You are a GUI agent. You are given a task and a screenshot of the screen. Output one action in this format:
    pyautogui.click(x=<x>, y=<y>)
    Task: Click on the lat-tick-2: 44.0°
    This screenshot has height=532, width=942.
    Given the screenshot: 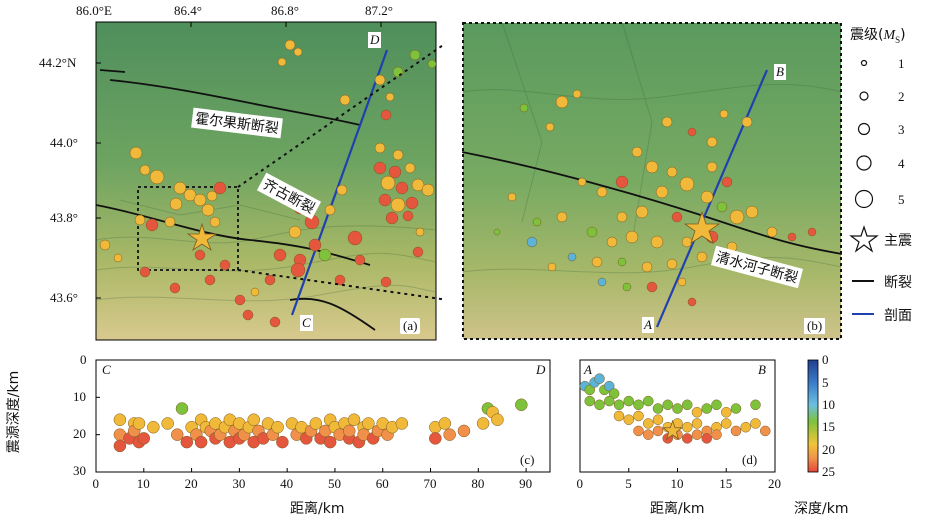 What is the action you would take?
    pyautogui.click(x=64, y=142)
    